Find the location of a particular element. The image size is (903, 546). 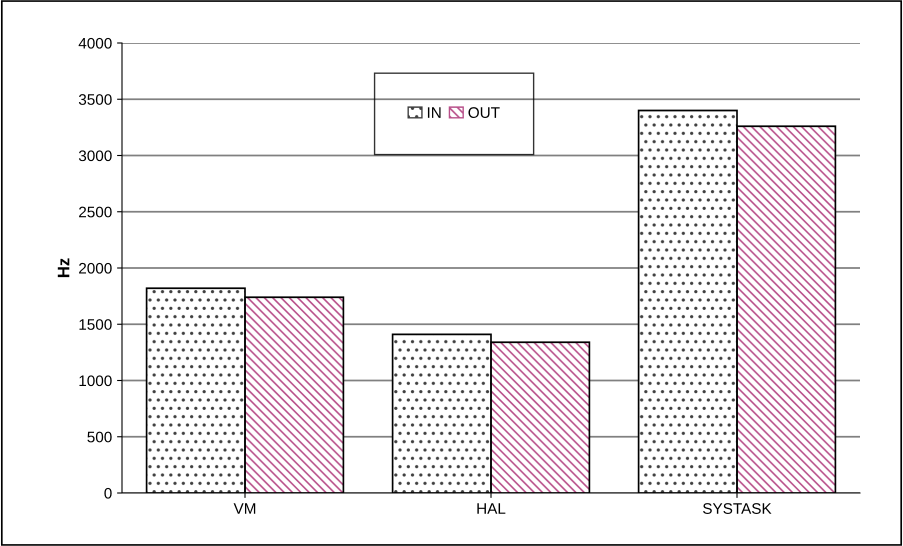

y-axis-title: Hz is located at coordinates (64, 268).